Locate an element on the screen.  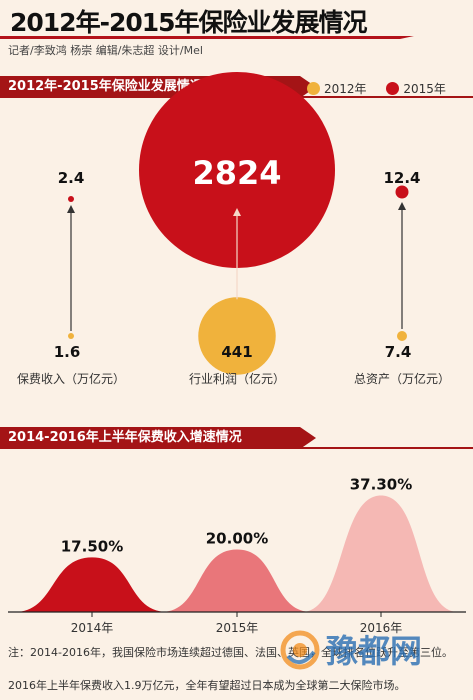
section2-title: 2014-2016年上半年保费收入增速情况 is located at coordinates (158, 438).